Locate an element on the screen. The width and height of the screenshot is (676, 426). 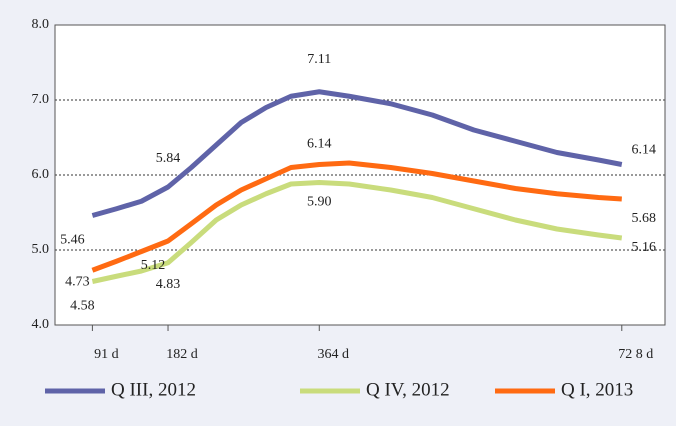
data-label: 7.11 is located at coordinates (319, 59).